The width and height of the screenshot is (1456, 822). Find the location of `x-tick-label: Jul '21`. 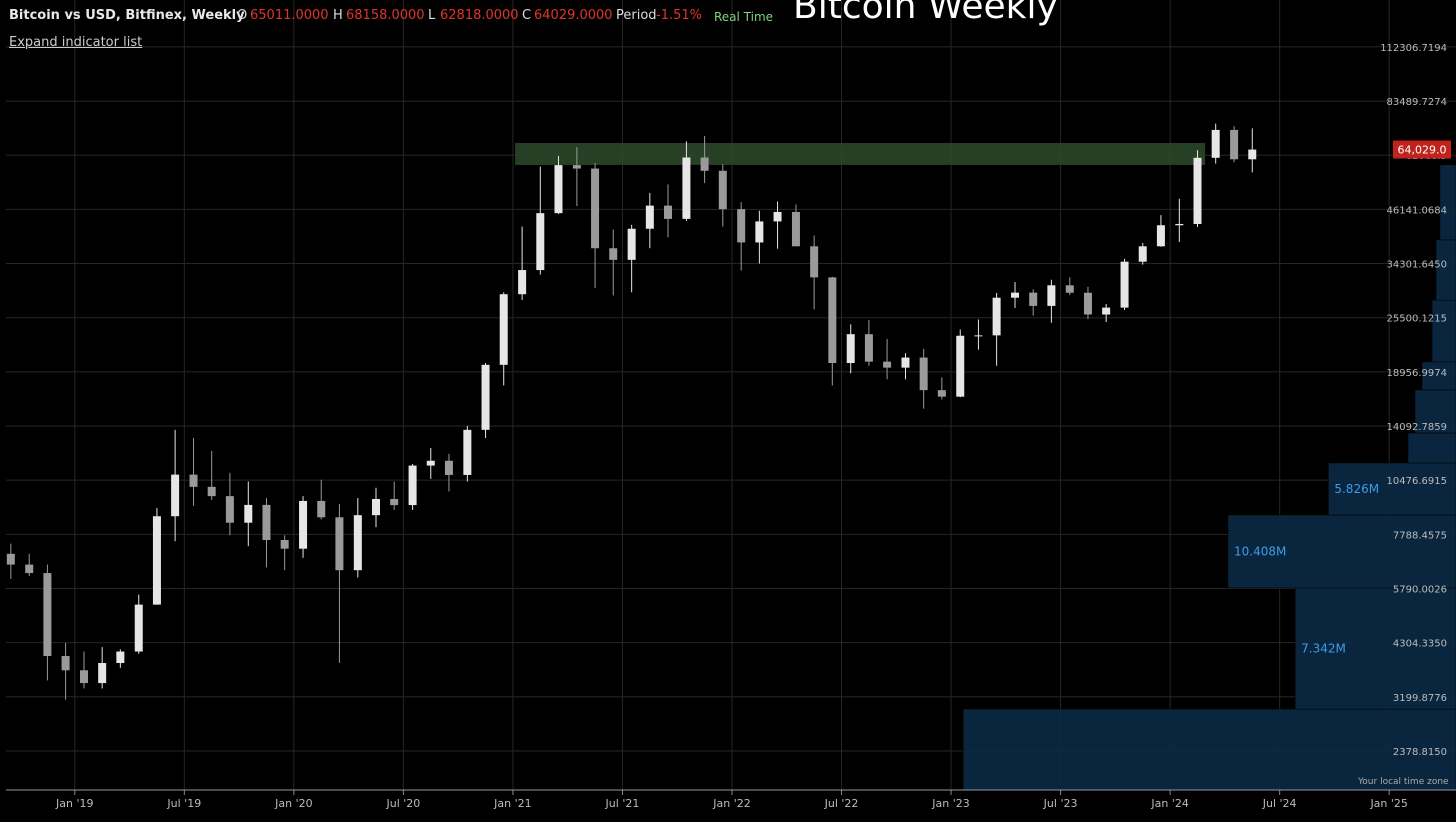

x-tick-label: Jul '21 is located at coordinates (622, 803).